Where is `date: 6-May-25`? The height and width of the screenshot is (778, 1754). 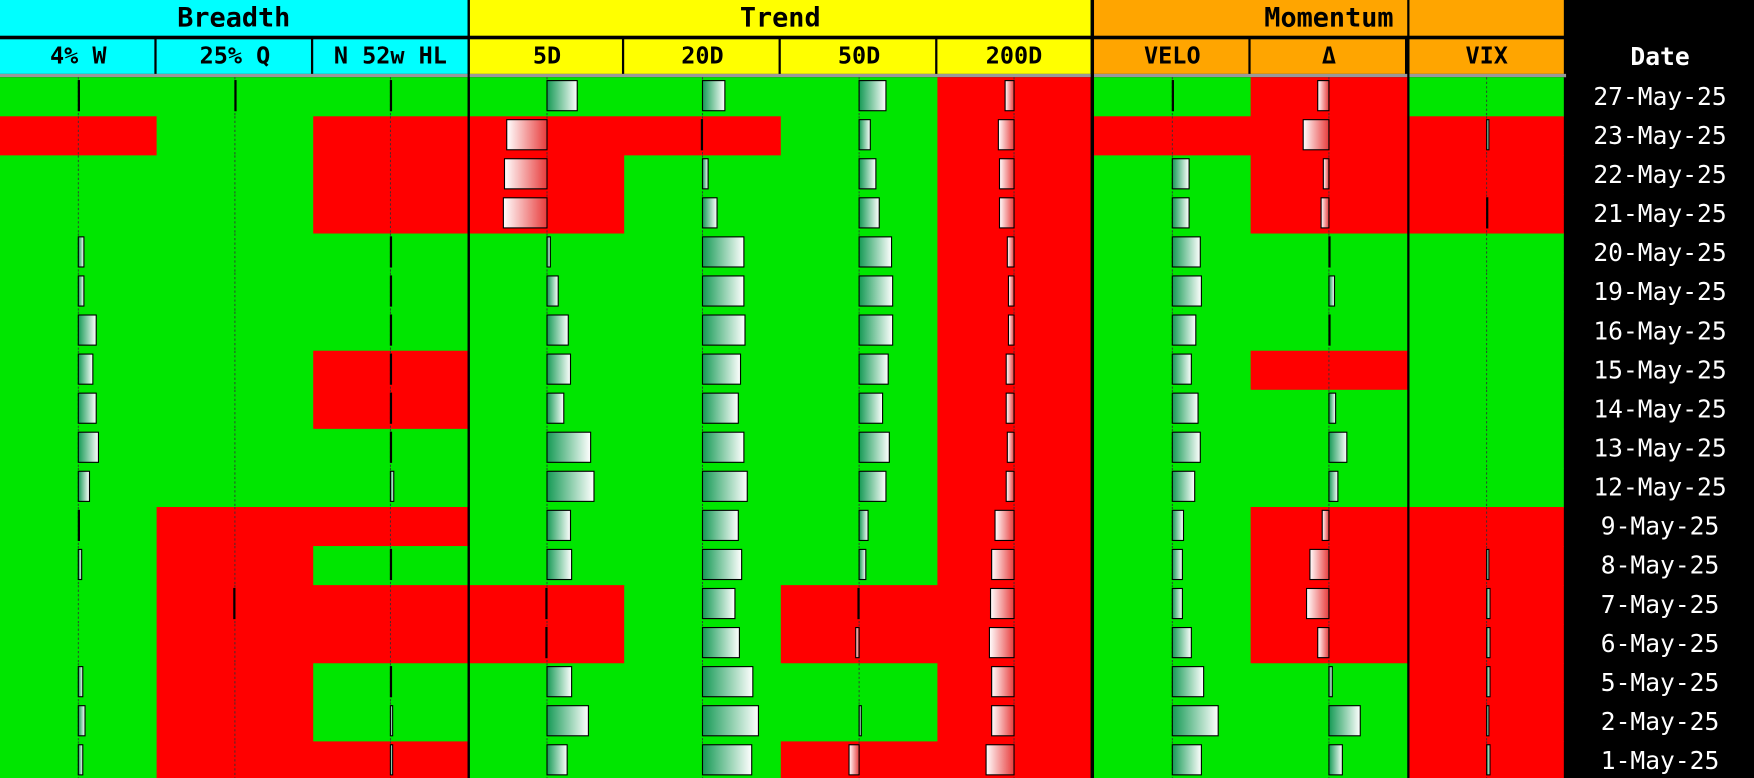 date: 6-May-25 is located at coordinates (1660, 643).